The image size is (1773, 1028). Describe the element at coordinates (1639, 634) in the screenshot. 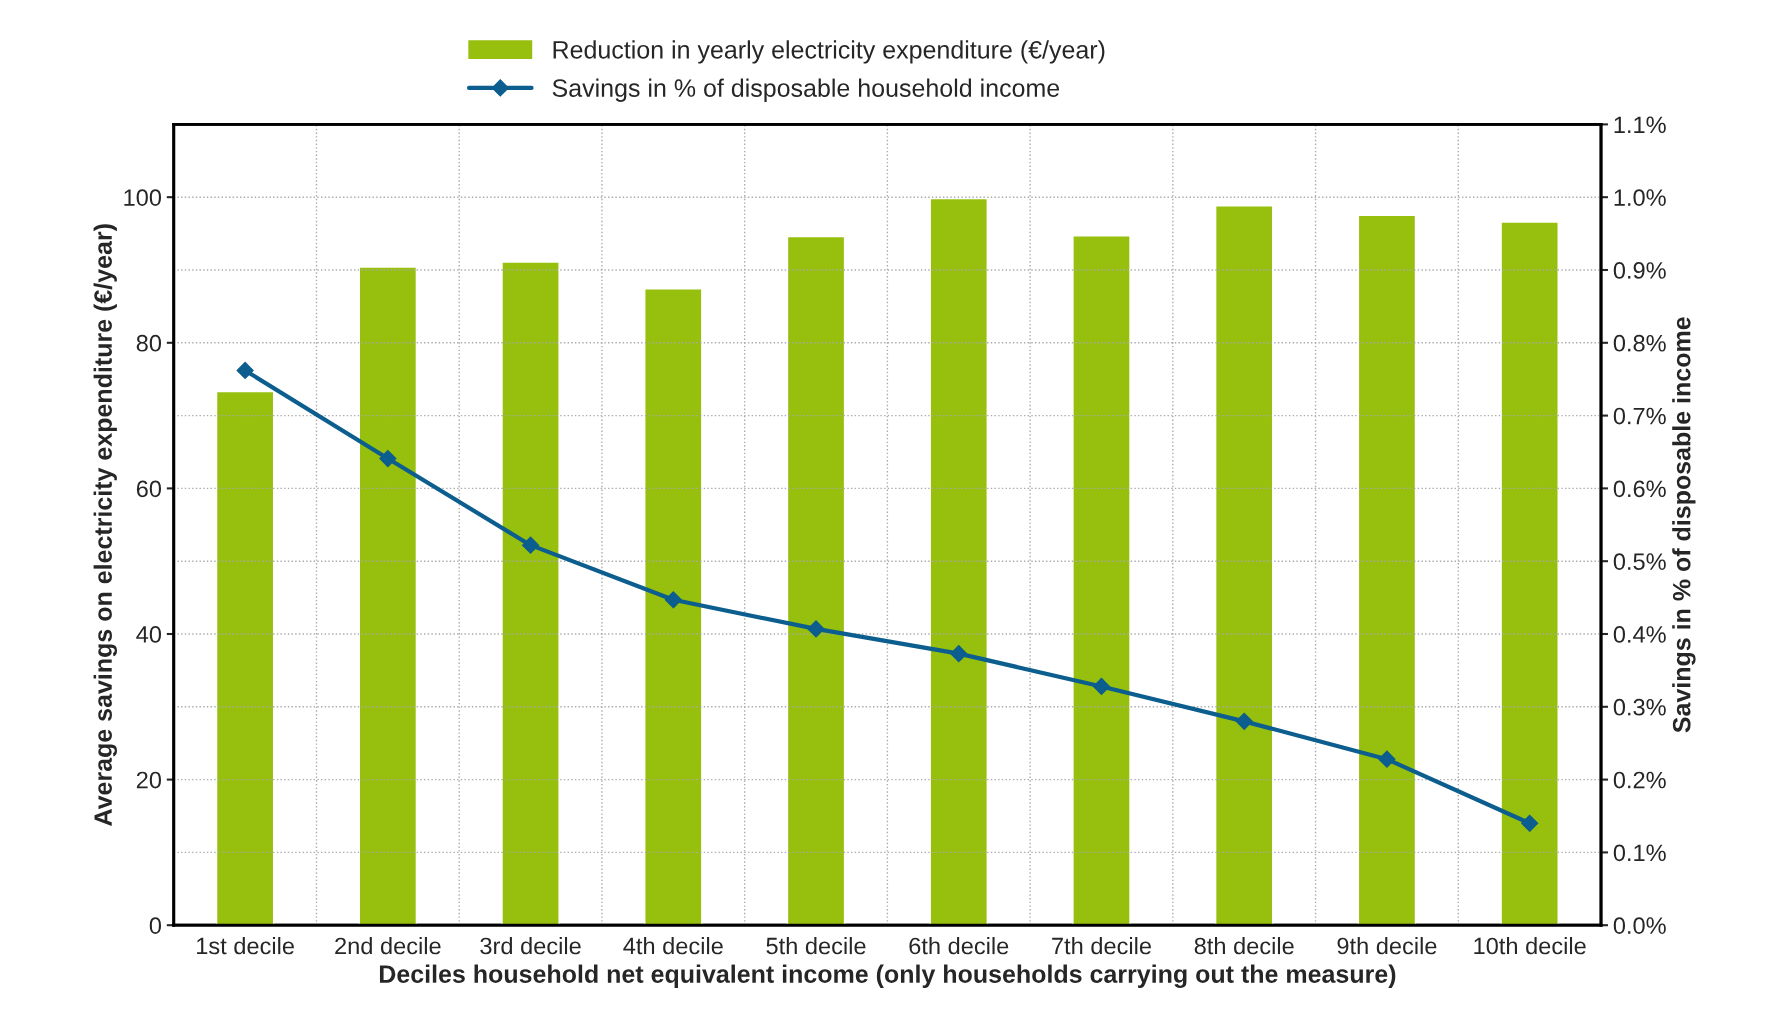

I see `y2-tick-label: 0.4%` at that location.